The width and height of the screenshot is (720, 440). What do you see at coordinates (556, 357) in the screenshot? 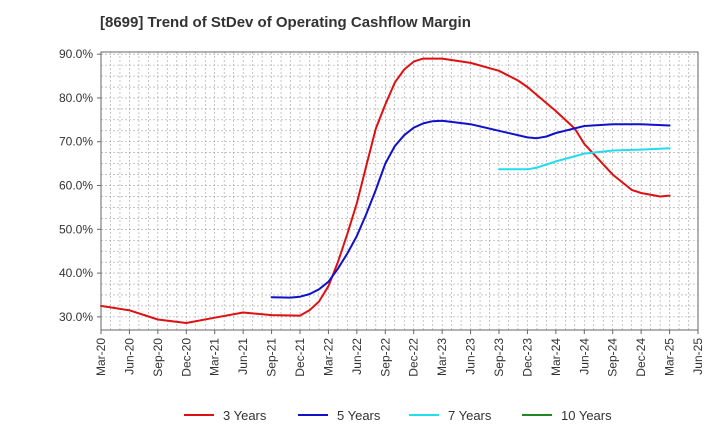
I see `x-tick-label: Mar-24` at bounding box center [556, 357].